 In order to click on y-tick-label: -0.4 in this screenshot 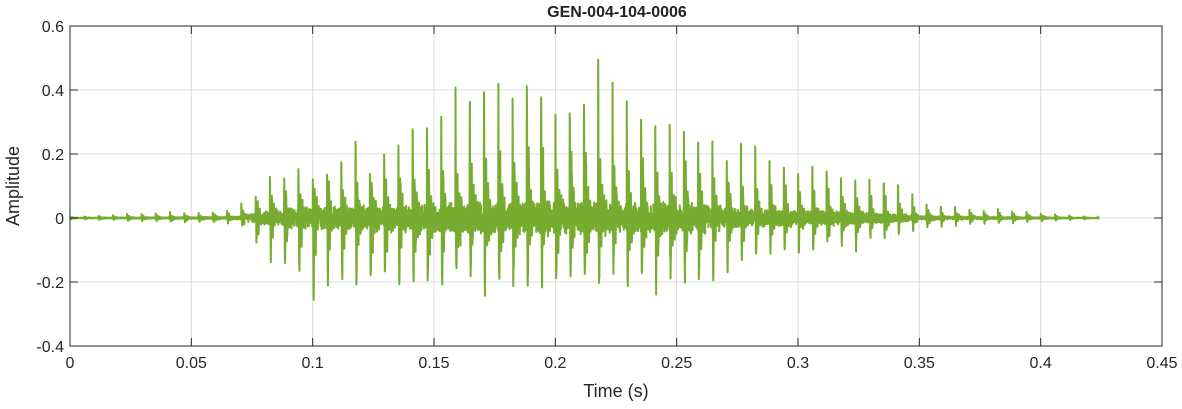, I will do `click(50, 347)`.